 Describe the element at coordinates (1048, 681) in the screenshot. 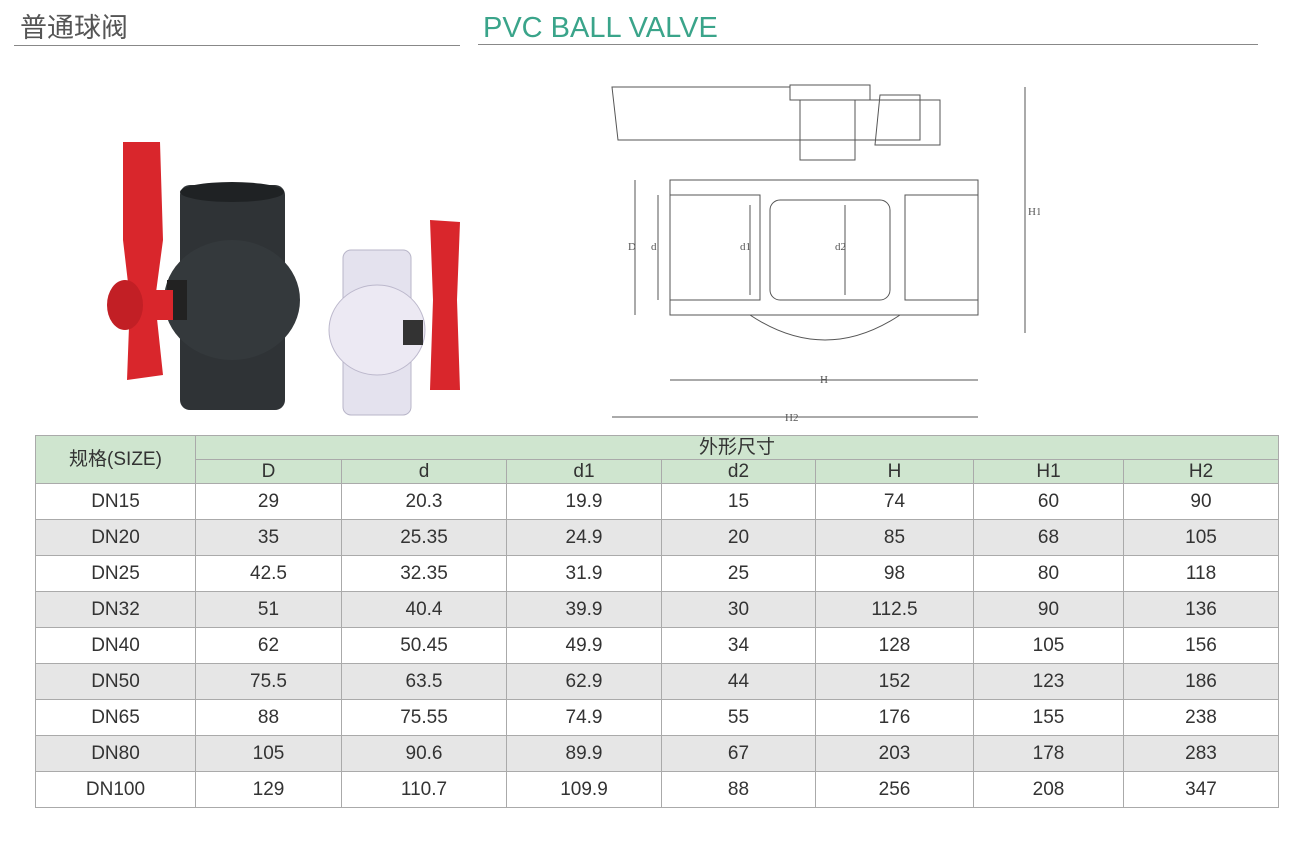

I see `value-cell: 123` at that location.